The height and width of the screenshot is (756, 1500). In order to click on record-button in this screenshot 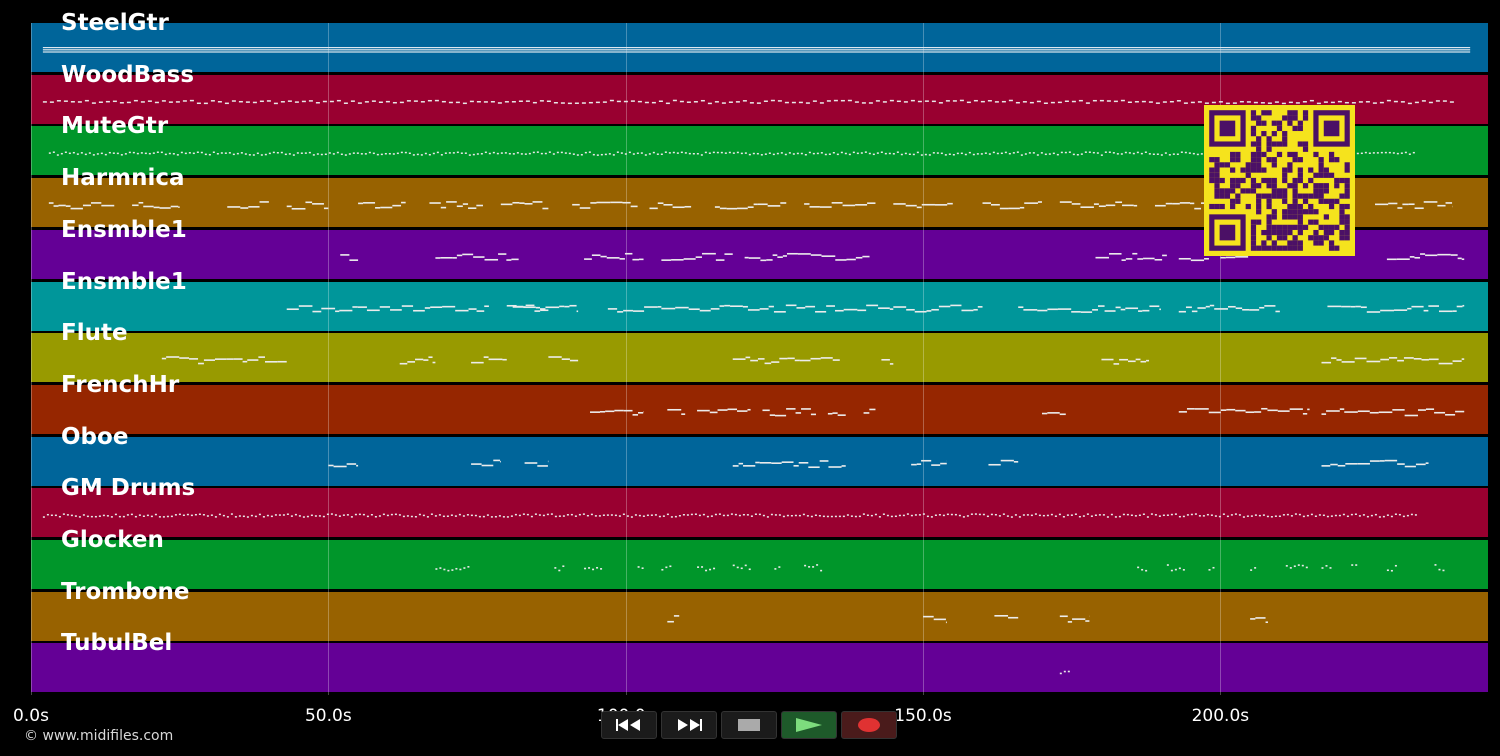, I will do `click(869, 725)`.